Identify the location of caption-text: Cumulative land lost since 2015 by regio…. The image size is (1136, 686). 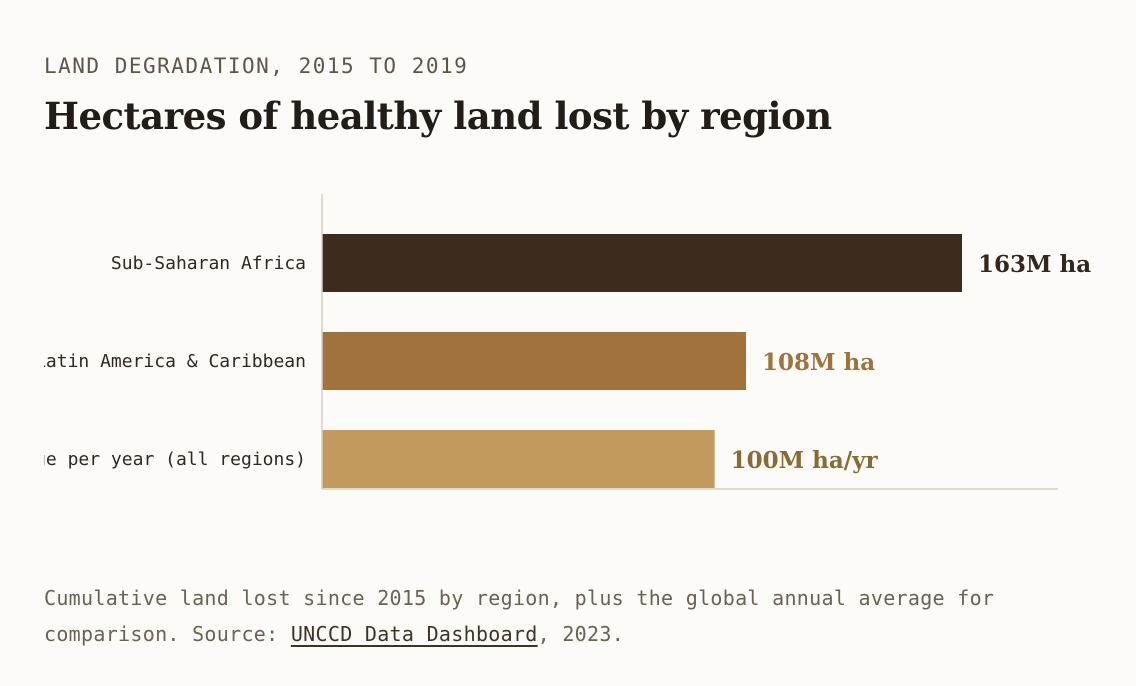
(519, 616).